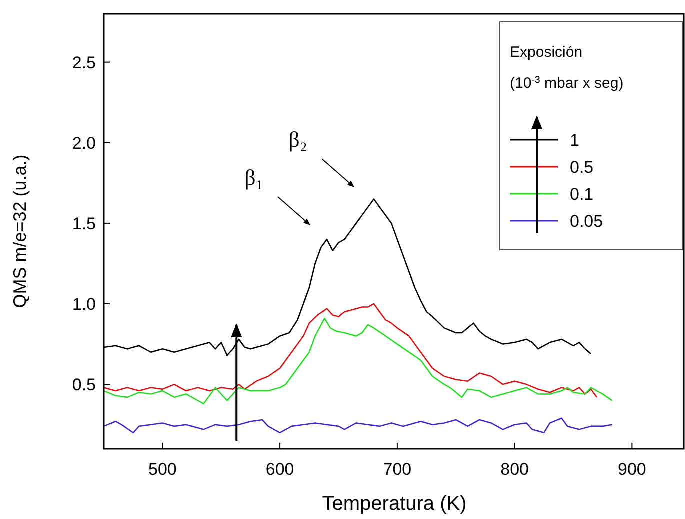  What do you see at coordinates (575, 140) in the screenshot?
I see `legend-label: 1` at bounding box center [575, 140].